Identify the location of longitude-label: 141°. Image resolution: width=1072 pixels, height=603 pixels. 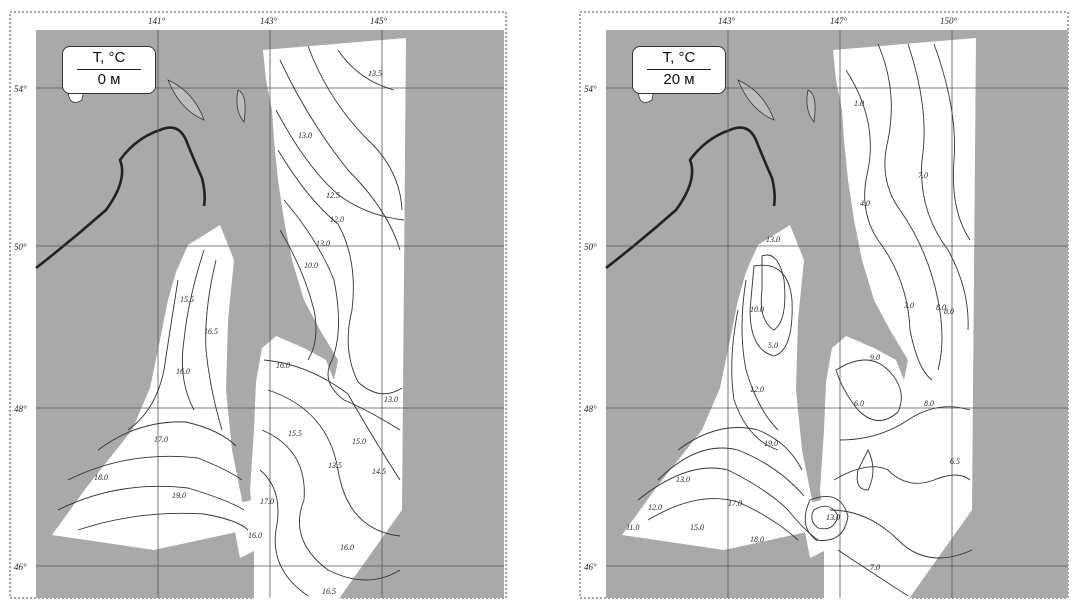
(157, 21).